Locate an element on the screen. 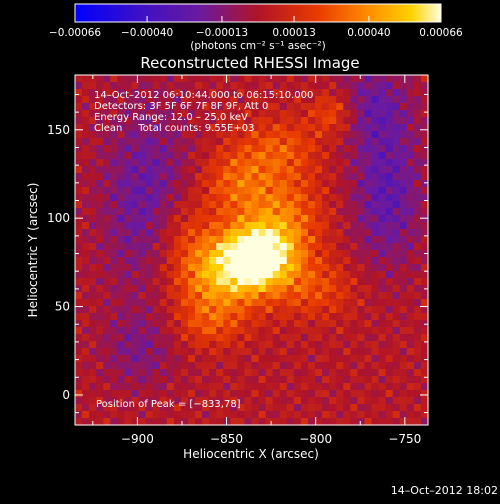 This screenshot has width=500, height=504. colorbar-tick-label: 0.00013 is located at coordinates (293, 33).